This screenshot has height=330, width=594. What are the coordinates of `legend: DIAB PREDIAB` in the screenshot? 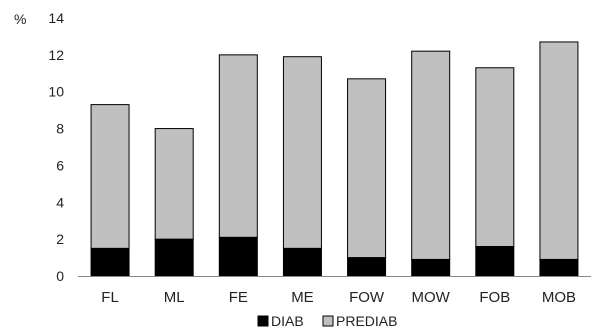 It's located at (327, 321).